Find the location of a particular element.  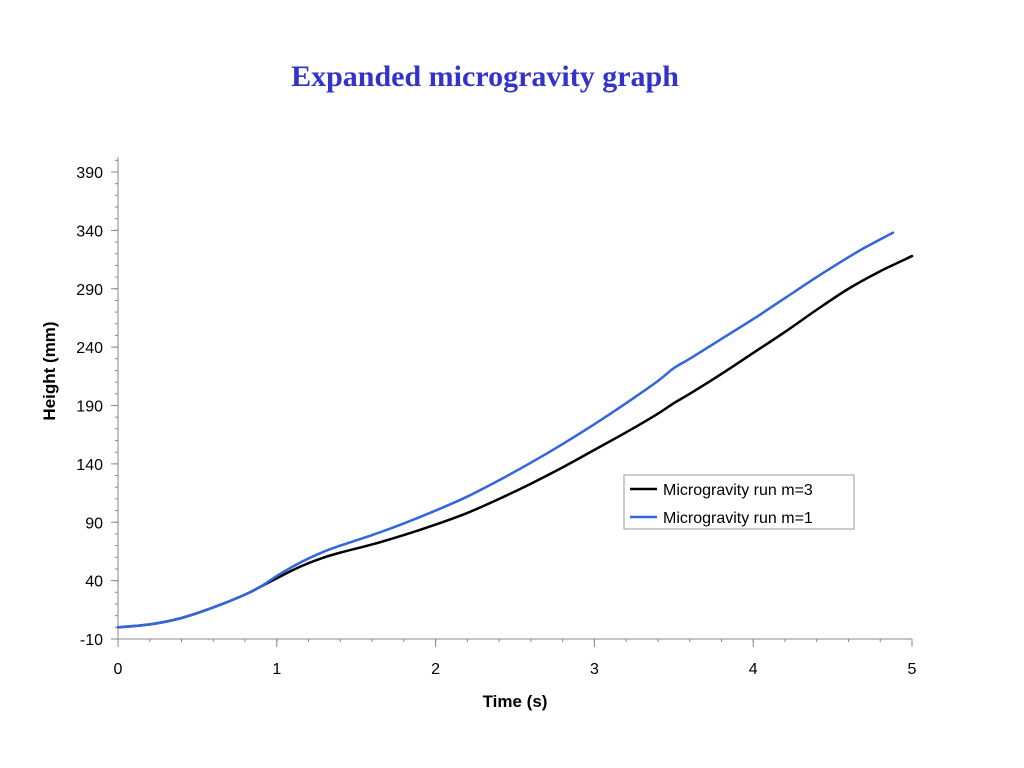

y-tick-label: 190 is located at coordinates (89, 407).